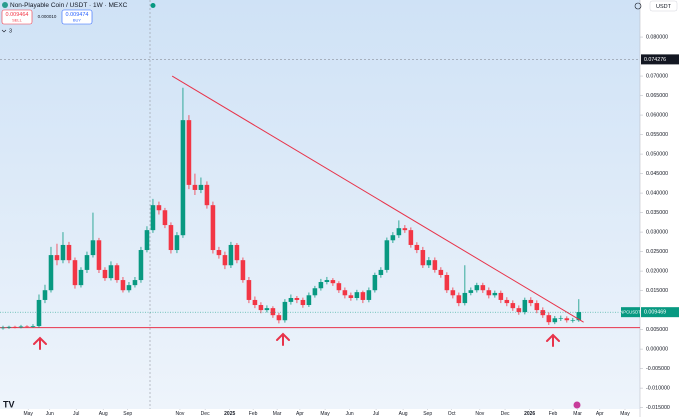 This screenshot has width=679, height=417. I want to click on currency: USDT, so click(664, 7).